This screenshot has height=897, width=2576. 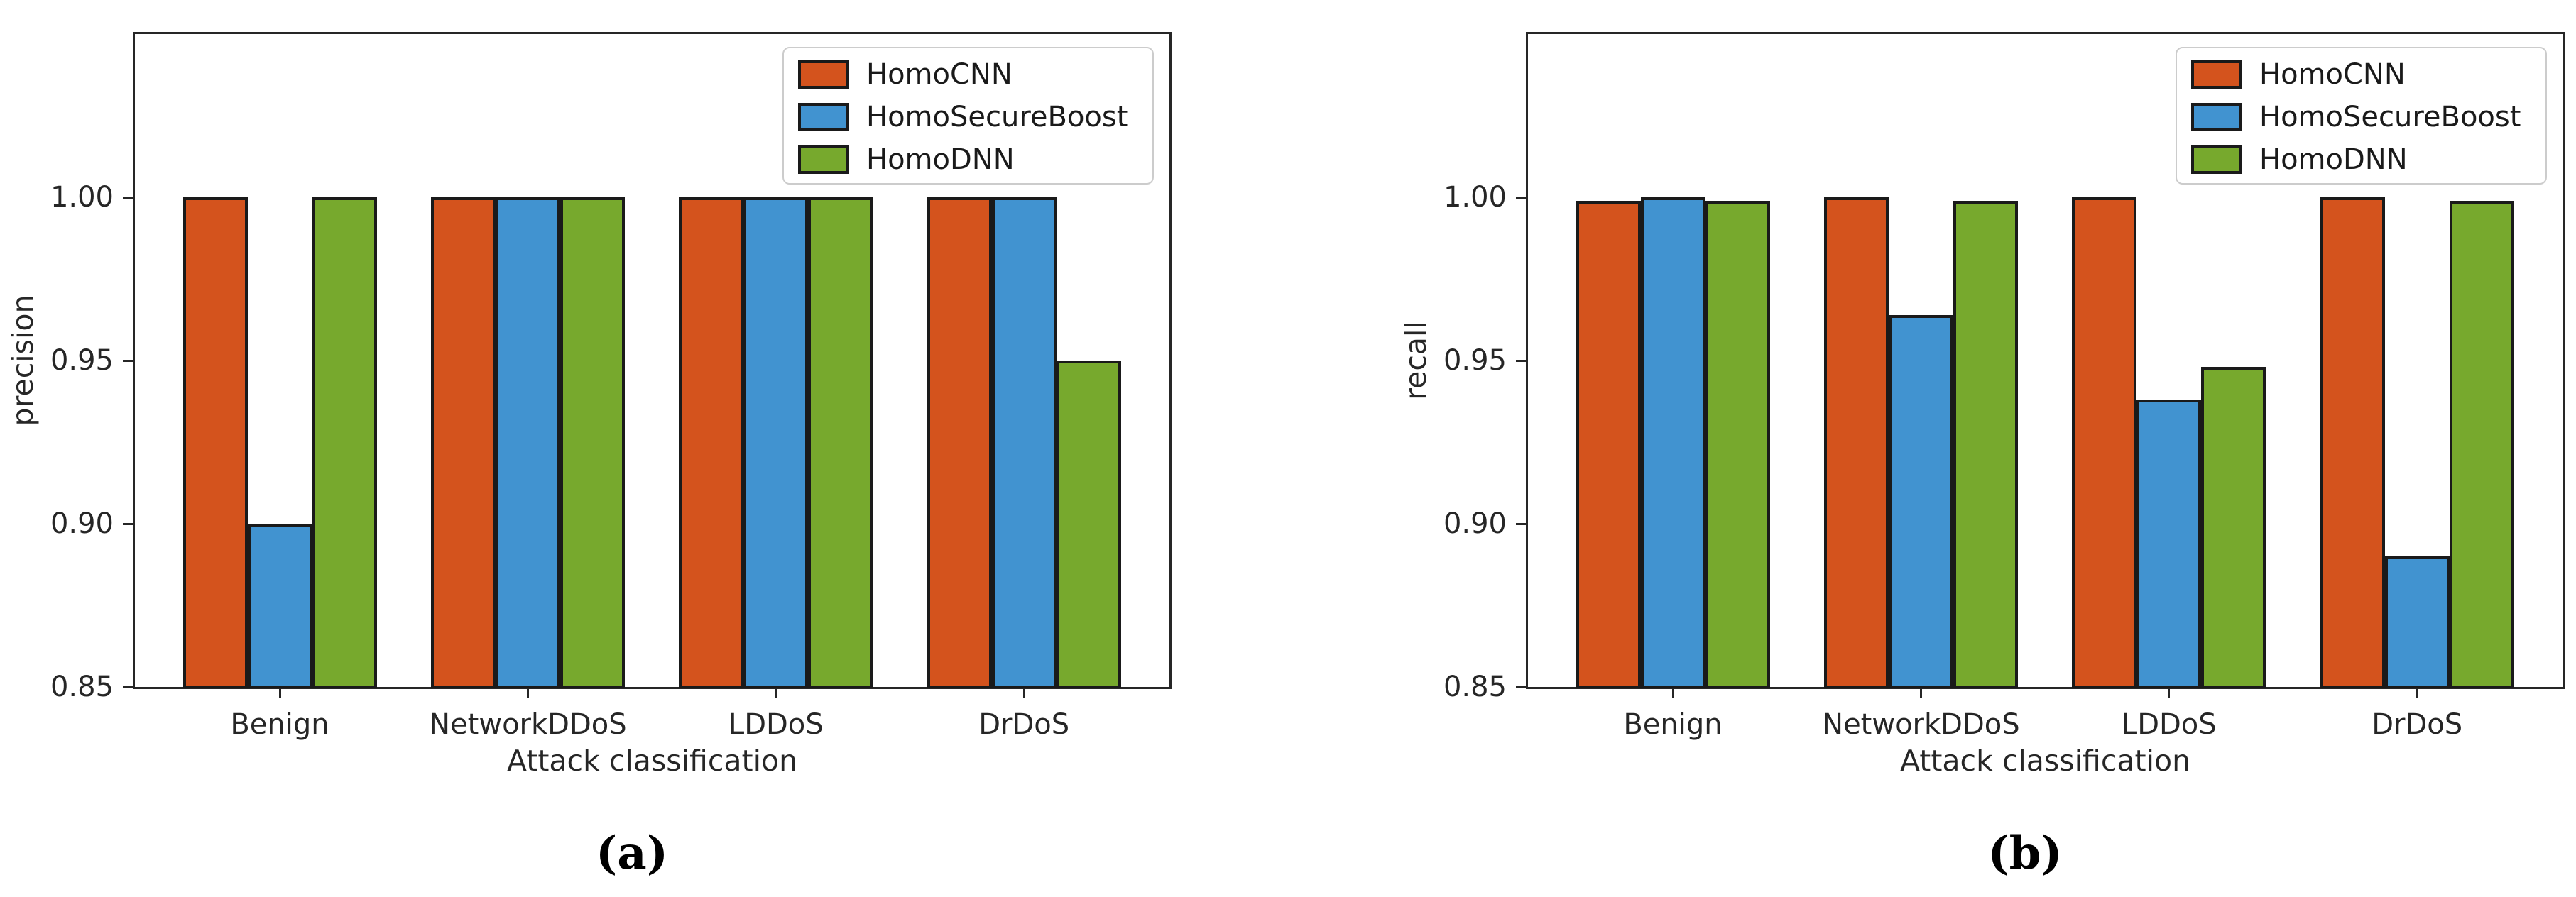 I want to click on subfigure-caption-a: (a), so click(x=632, y=853).